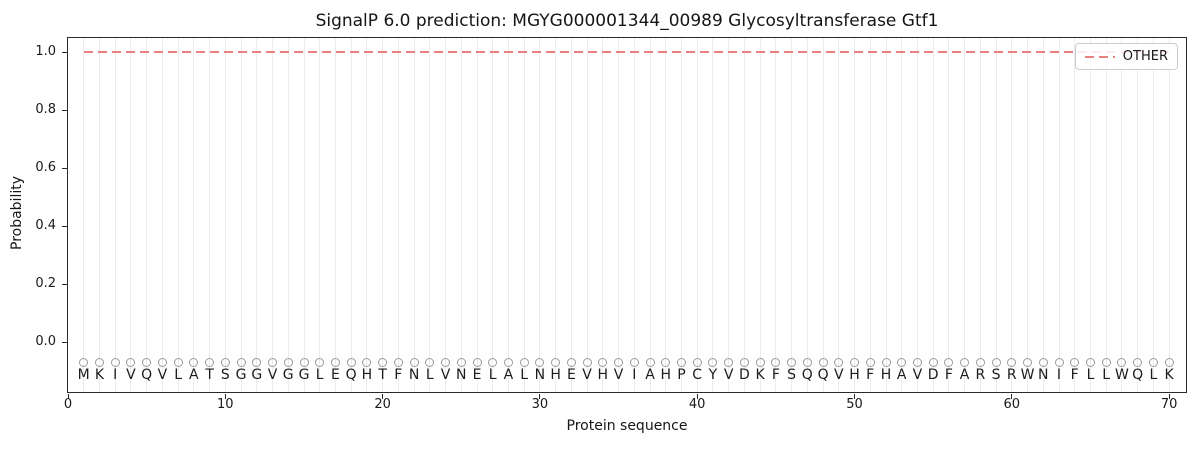 This screenshot has width=1200, height=450. Describe the element at coordinates (45, 167) in the screenshot. I see `y-tick-label: 0.6` at that location.